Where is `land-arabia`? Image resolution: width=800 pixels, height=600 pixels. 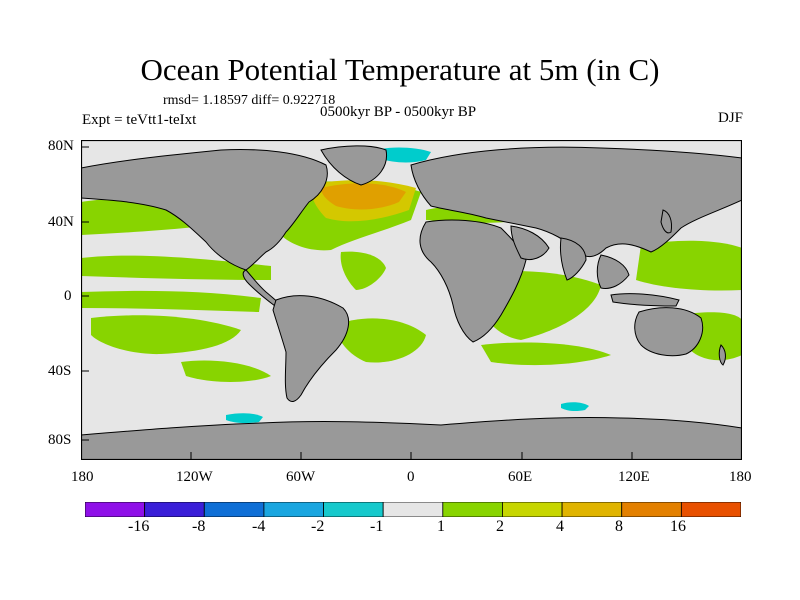 land-arabia is located at coordinates (530, 243).